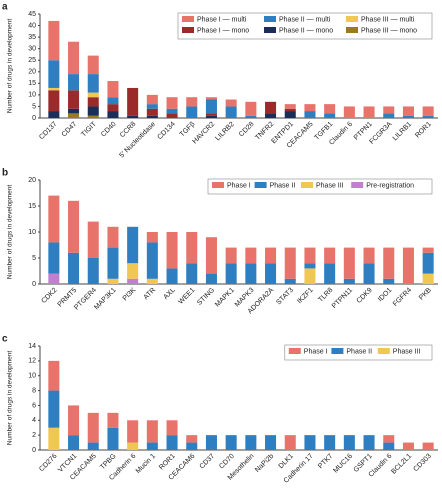 Image resolution: width=442 pixels, height=500 pixels. I want to click on x-tick-label: ATR, so click(150, 294).